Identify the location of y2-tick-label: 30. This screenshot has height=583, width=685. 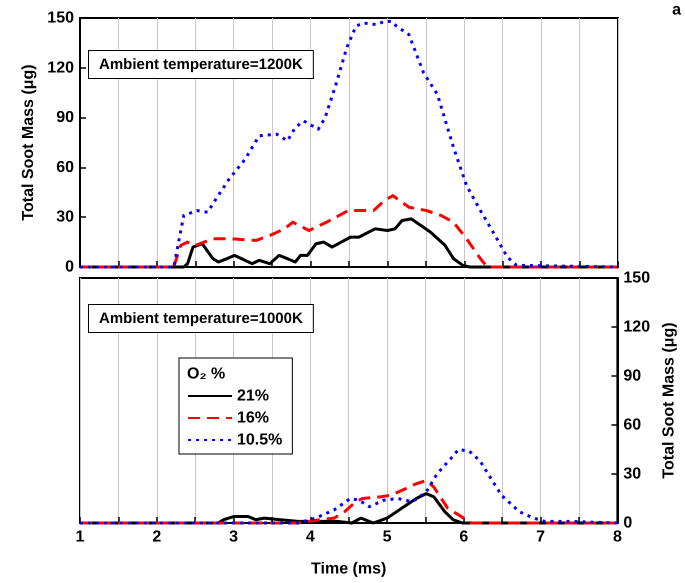
(632, 474).